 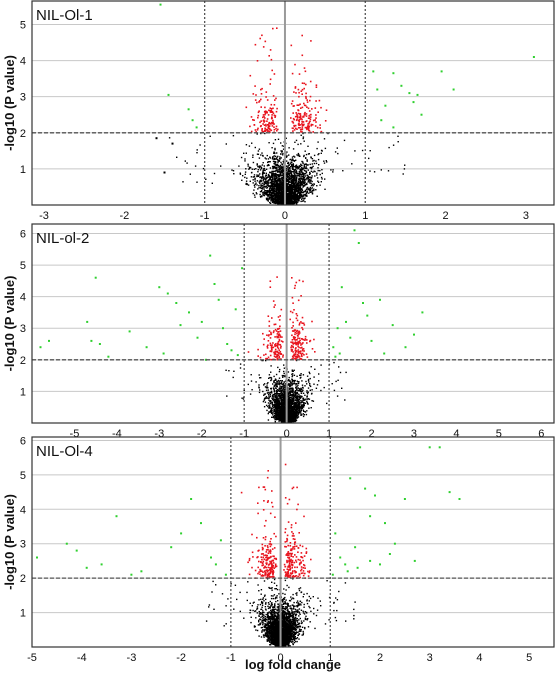 I want to click on x-tick-label: 1, so click(x=365, y=216).